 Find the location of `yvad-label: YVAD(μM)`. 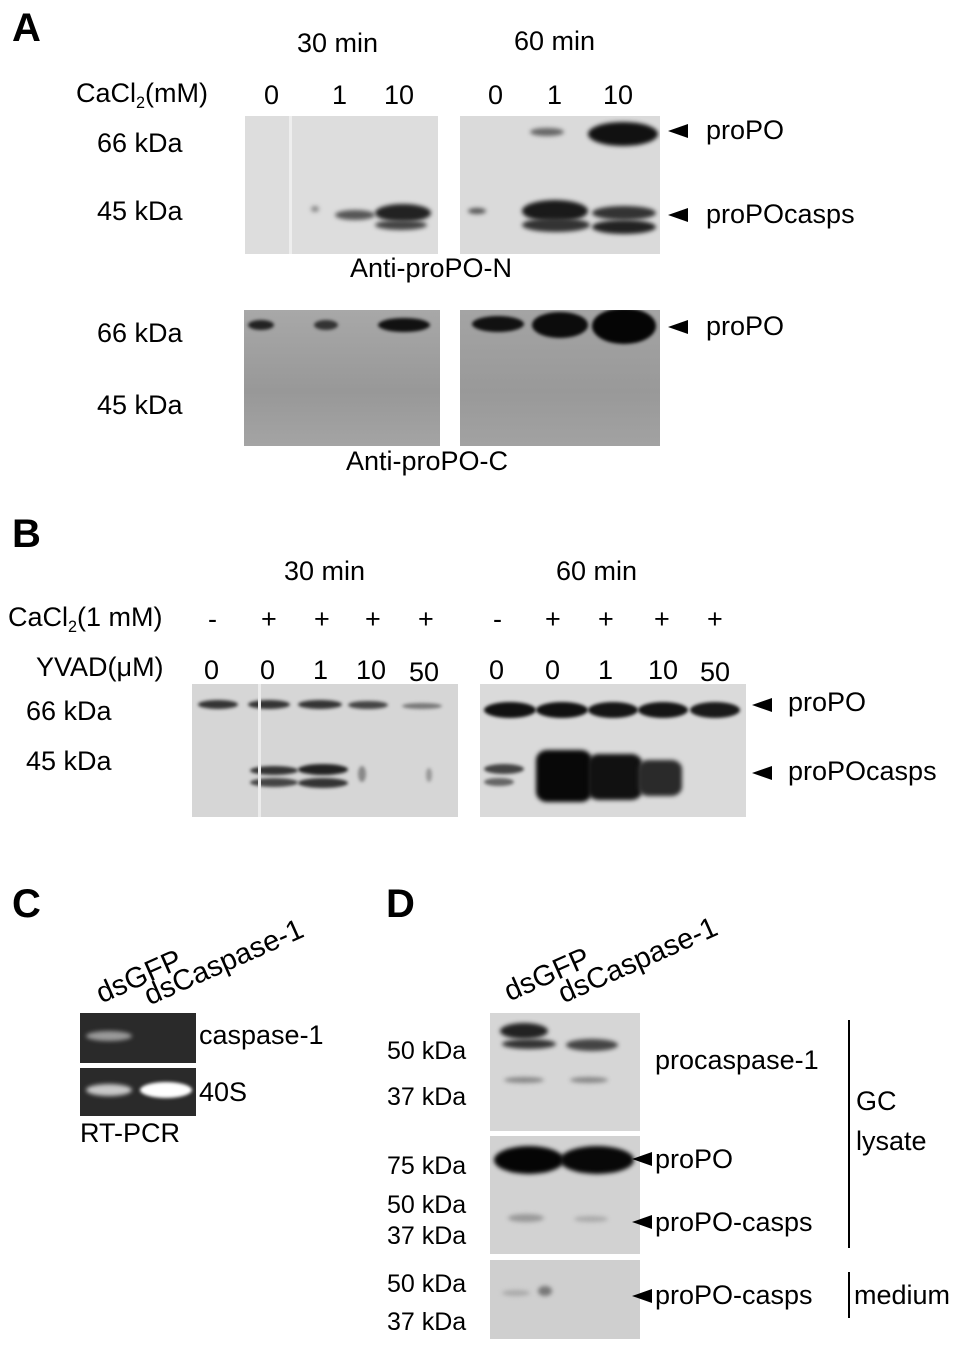

yvad-label: YVAD(μM) is located at coordinates (100, 667).